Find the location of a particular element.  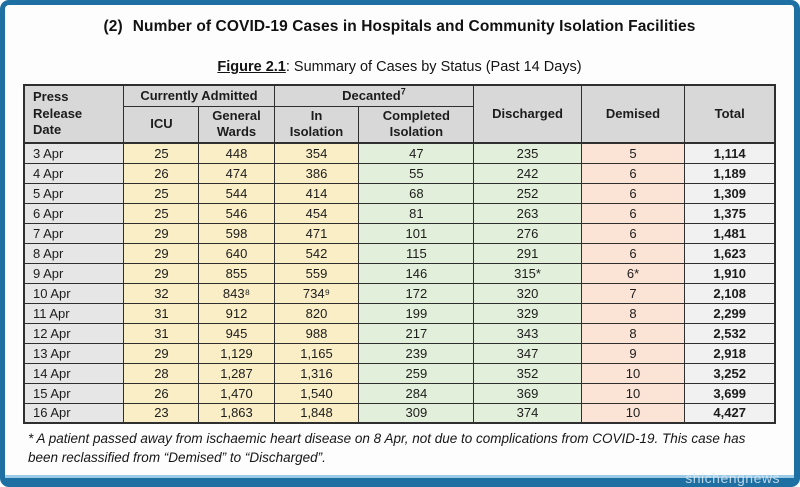

table-row: 14 Apr 28 1,287 1,316 259 352 10 3,252 is located at coordinates (399, 373).